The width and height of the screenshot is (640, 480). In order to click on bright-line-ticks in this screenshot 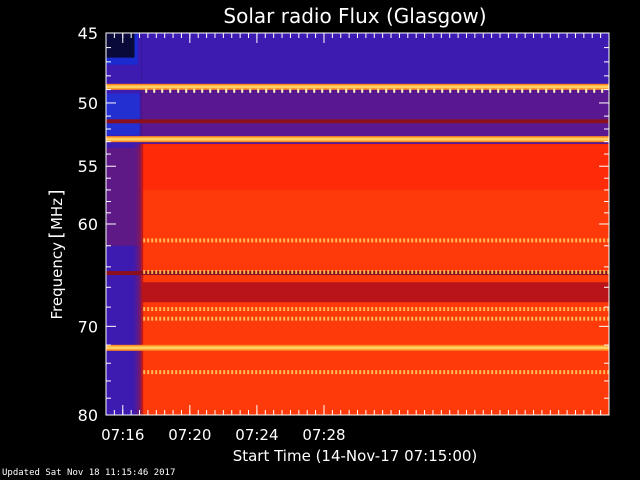, I will do `click(374, 90)`.